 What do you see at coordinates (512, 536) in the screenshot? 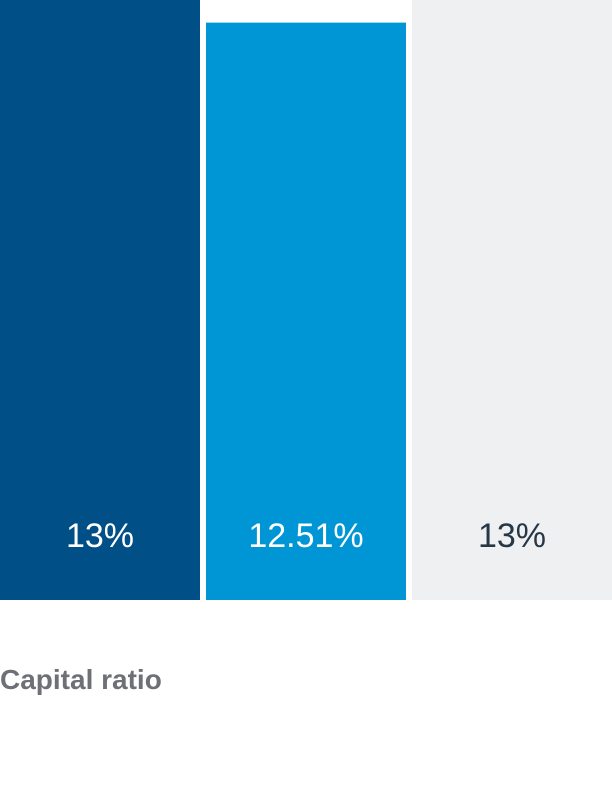
I see `bar-value-label-3: 13%` at bounding box center [512, 536].